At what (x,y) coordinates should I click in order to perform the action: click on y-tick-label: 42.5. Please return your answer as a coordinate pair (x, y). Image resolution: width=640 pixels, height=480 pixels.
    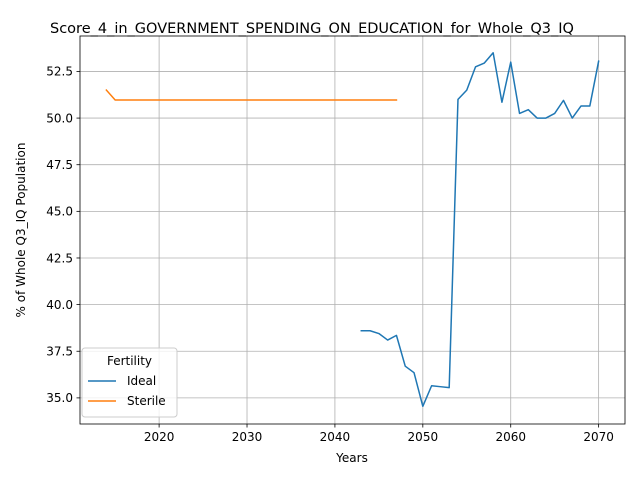
    Looking at the image, I should click on (59, 258).